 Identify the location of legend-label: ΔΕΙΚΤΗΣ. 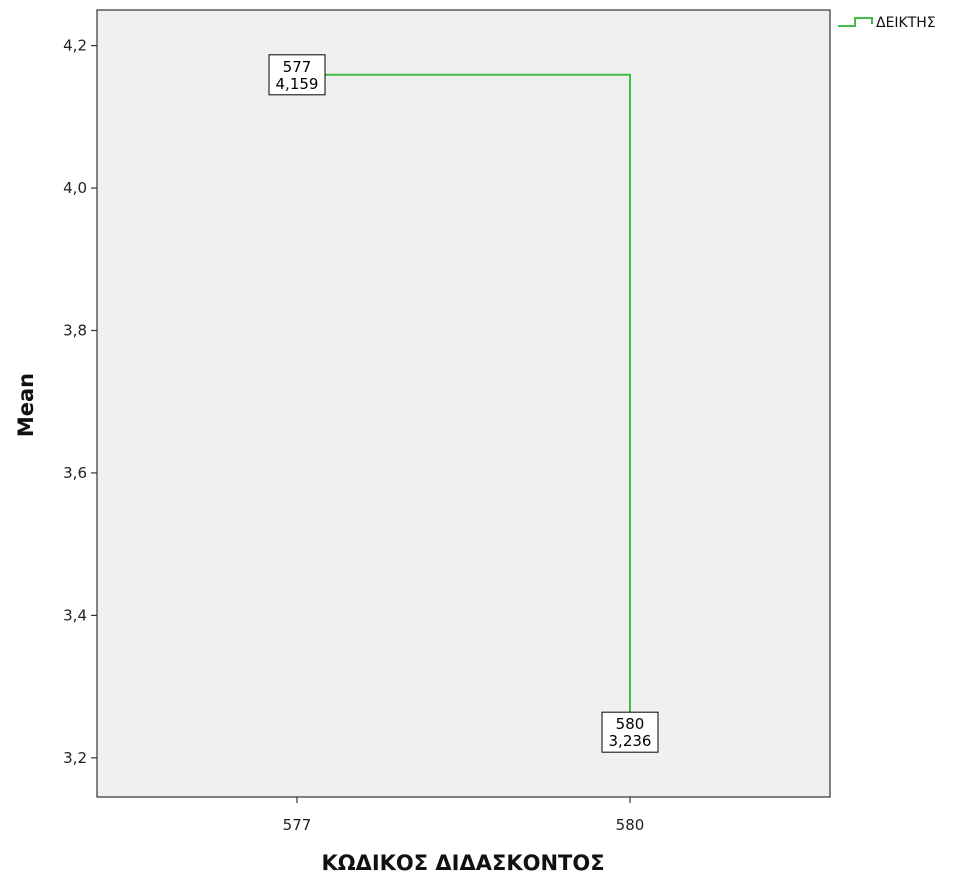
(906, 23).